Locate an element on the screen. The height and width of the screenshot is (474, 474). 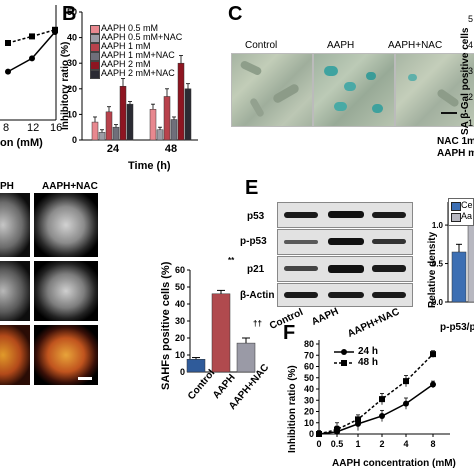
panel-a-x-label: on (mM) is located at coordinates (21, 143).